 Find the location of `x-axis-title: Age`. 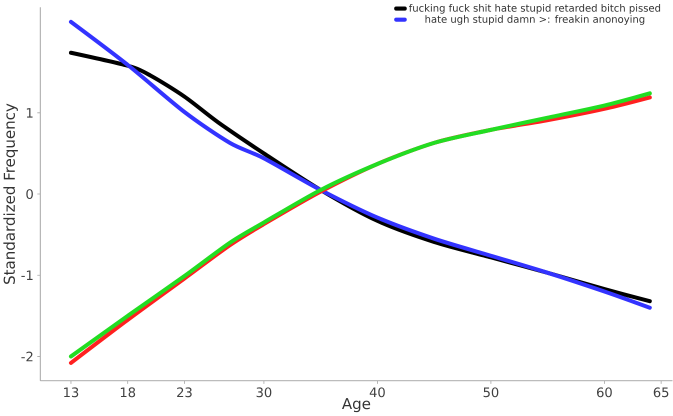

x-axis-title: Age is located at coordinates (356, 405).